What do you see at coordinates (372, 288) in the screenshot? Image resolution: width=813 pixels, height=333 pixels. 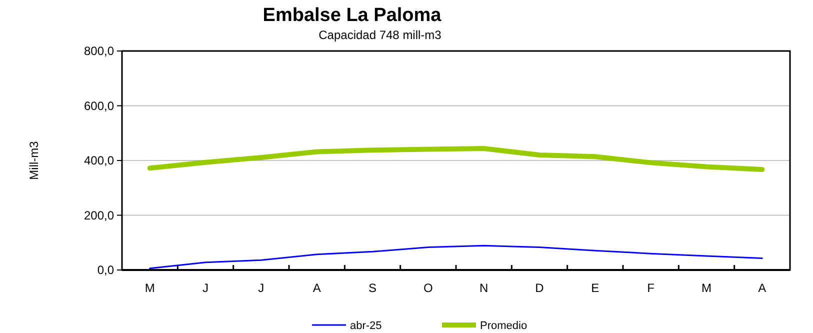 I see `x-tick-label: S` at bounding box center [372, 288].